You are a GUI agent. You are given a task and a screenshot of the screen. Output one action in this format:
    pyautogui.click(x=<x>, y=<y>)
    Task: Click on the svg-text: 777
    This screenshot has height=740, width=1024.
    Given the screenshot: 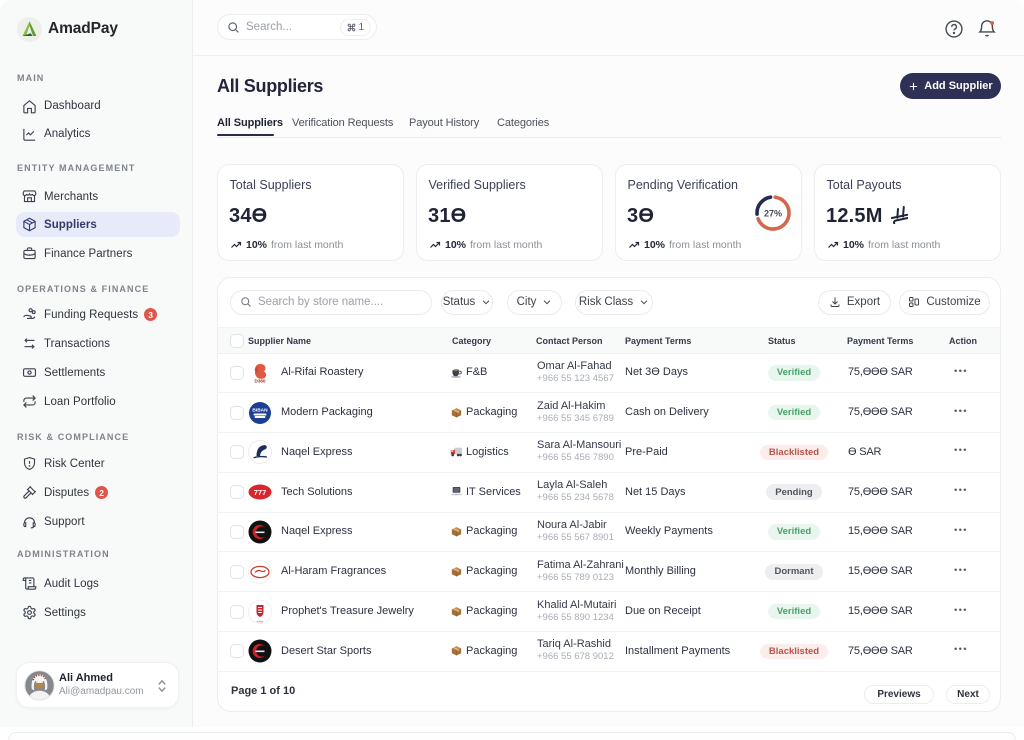 What is the action you would take?
    pyautogui.click(x=260, y=492)
    